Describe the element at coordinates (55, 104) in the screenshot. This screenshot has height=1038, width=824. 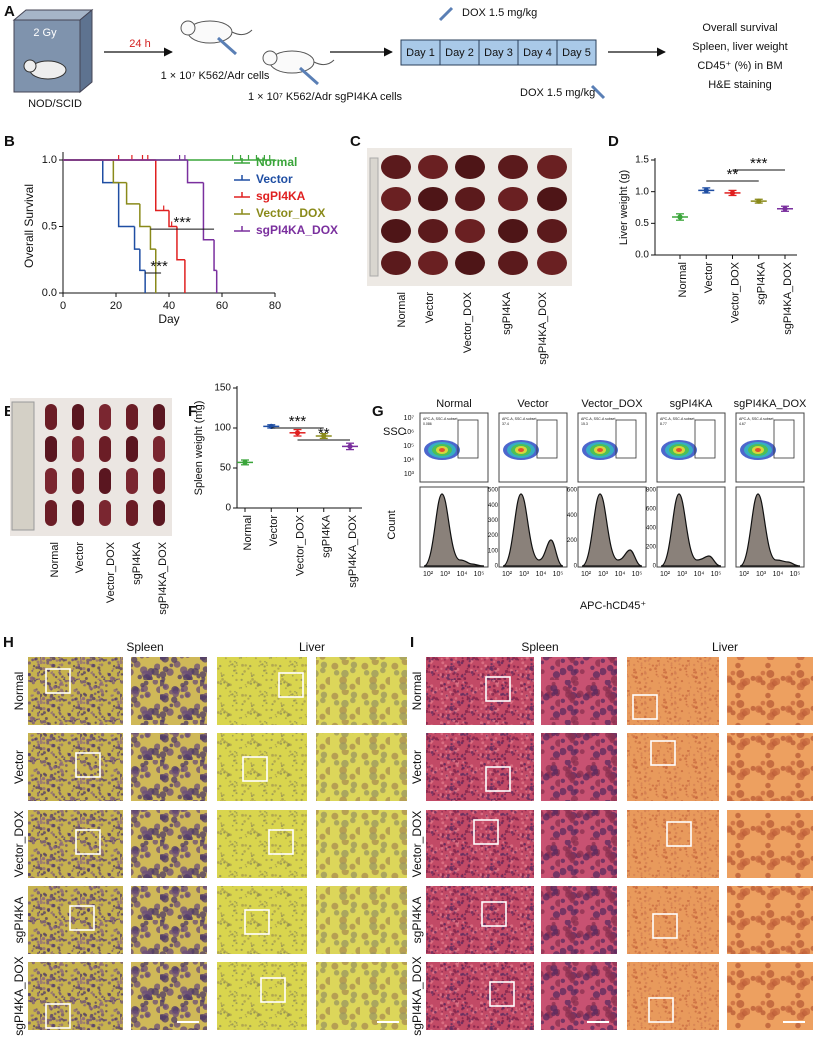
I see `mouse-strain: NOD/SCID` at that location.